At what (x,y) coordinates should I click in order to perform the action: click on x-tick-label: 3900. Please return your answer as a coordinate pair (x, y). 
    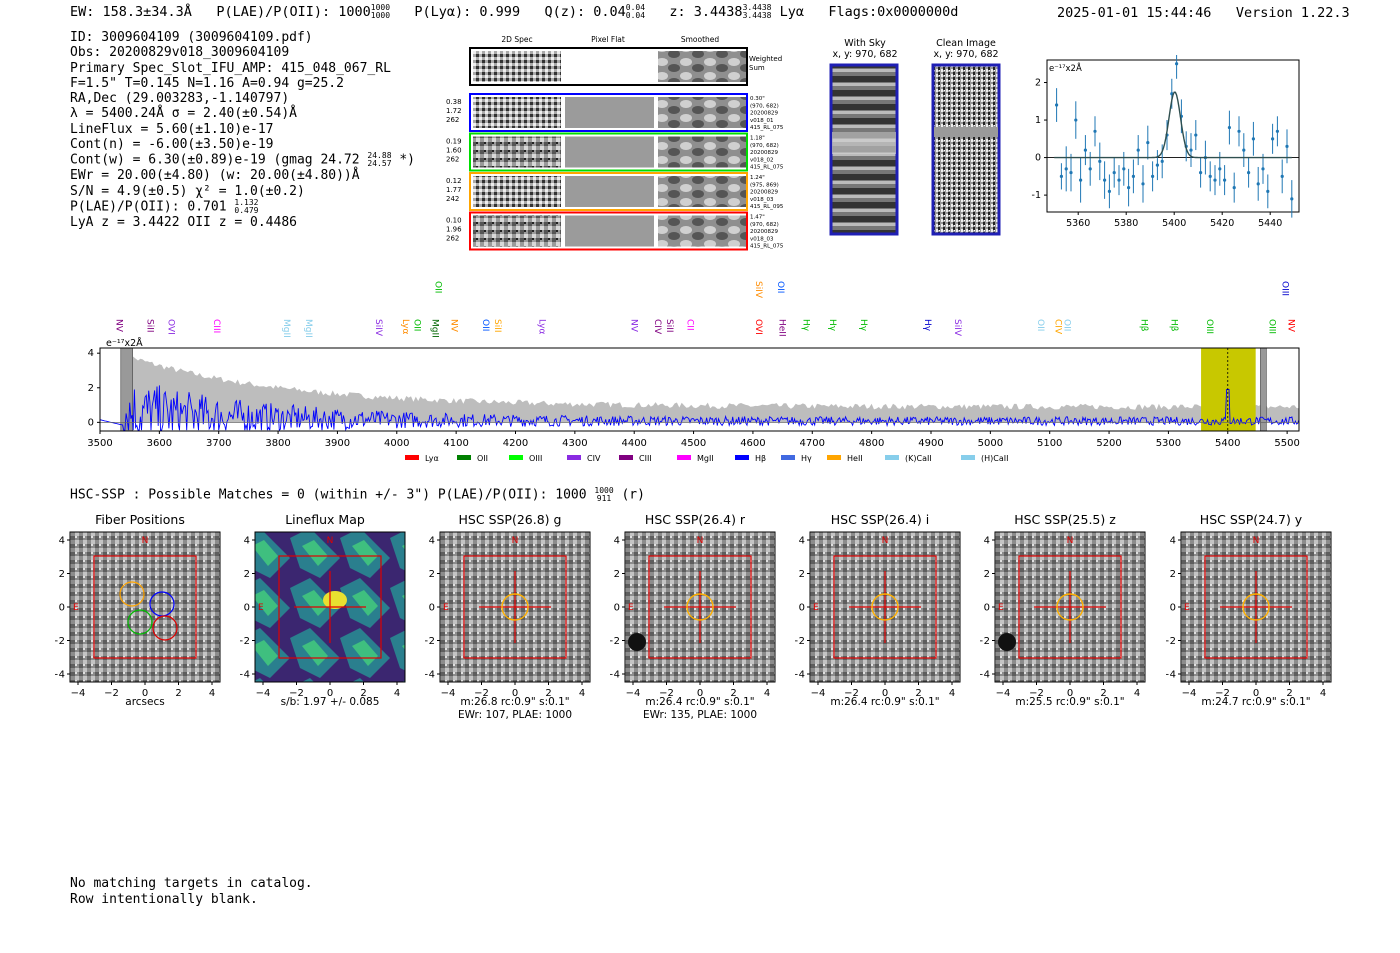
    Looking at the image, I should click on (337, 443).